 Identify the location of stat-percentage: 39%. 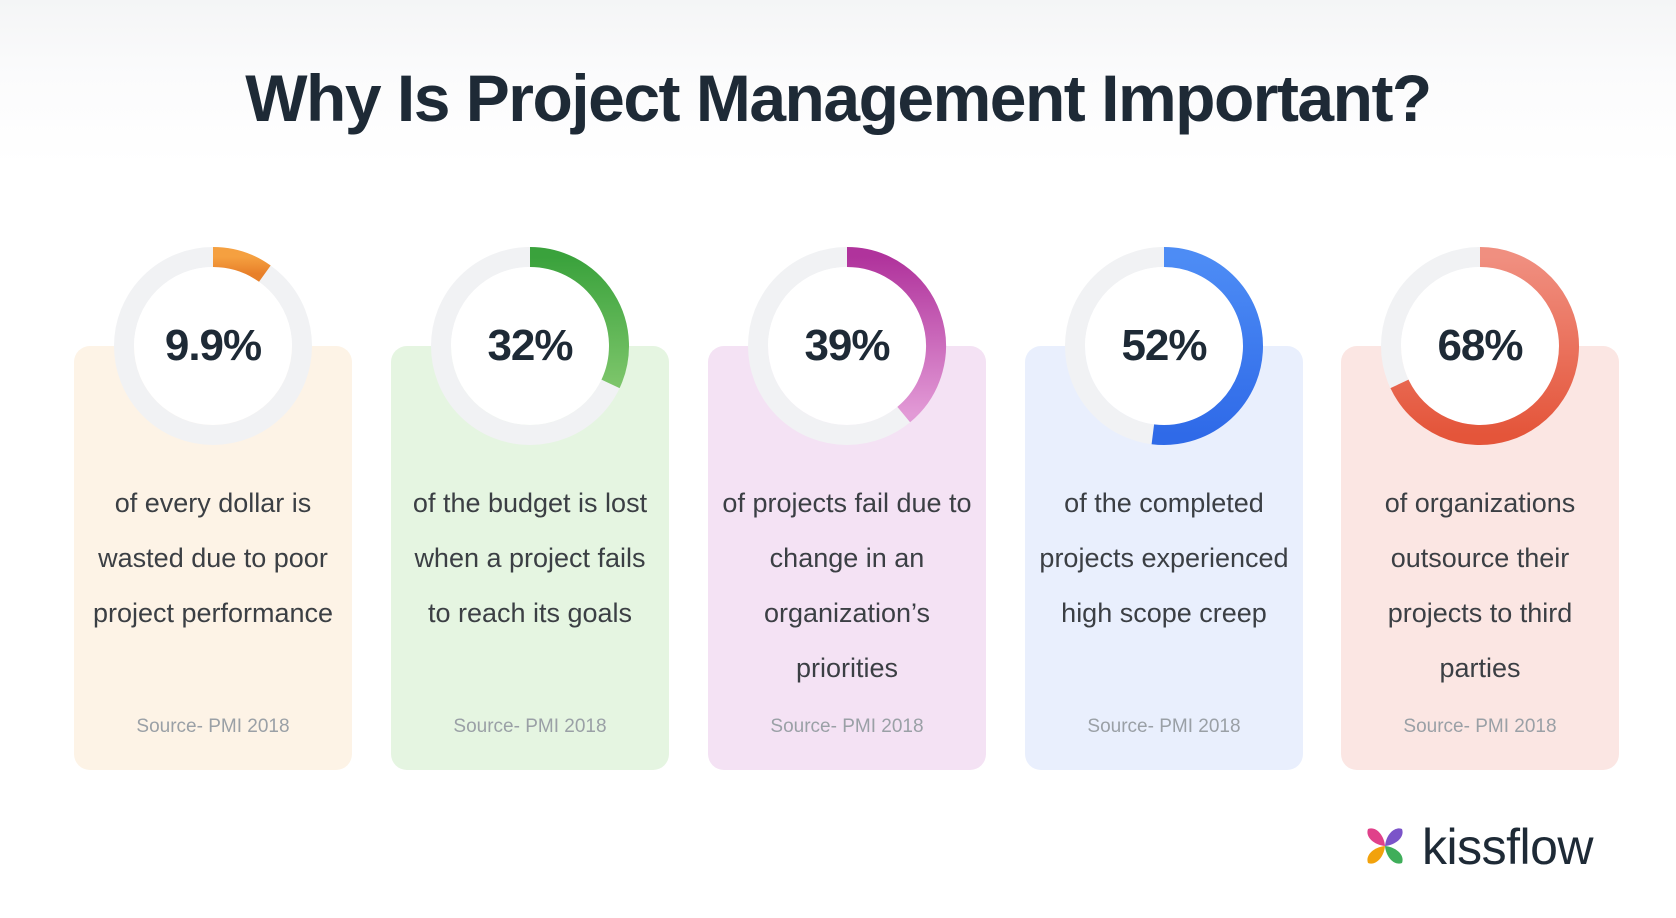
(847, 345).